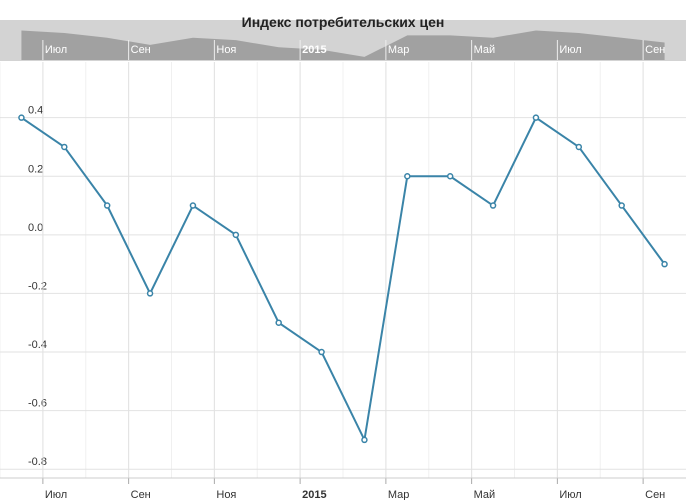  I want to click on navigator-label: Май, so click(485, 50).